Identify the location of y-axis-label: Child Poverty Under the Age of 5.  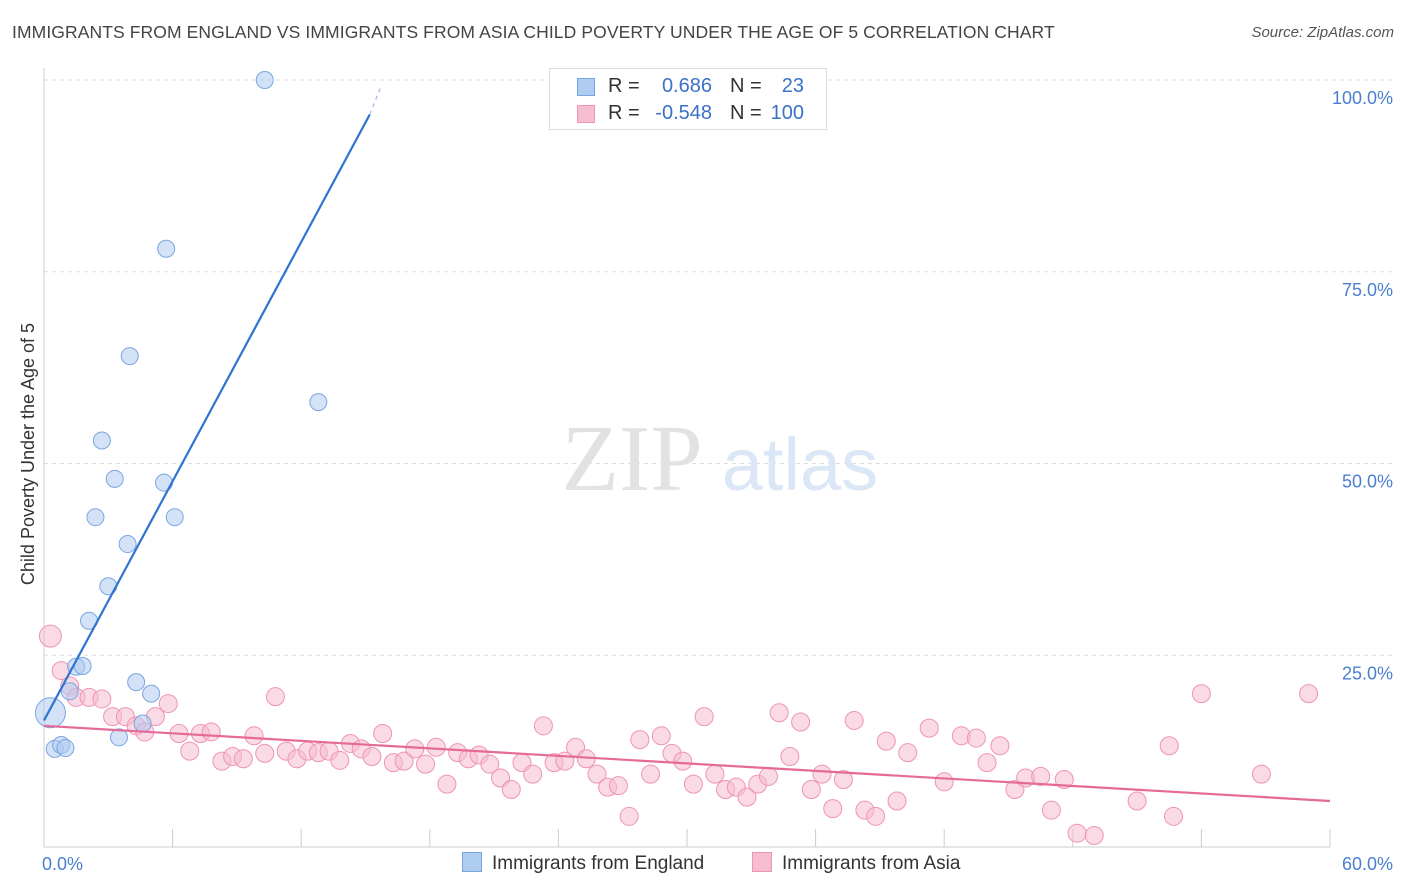
(28, 454).